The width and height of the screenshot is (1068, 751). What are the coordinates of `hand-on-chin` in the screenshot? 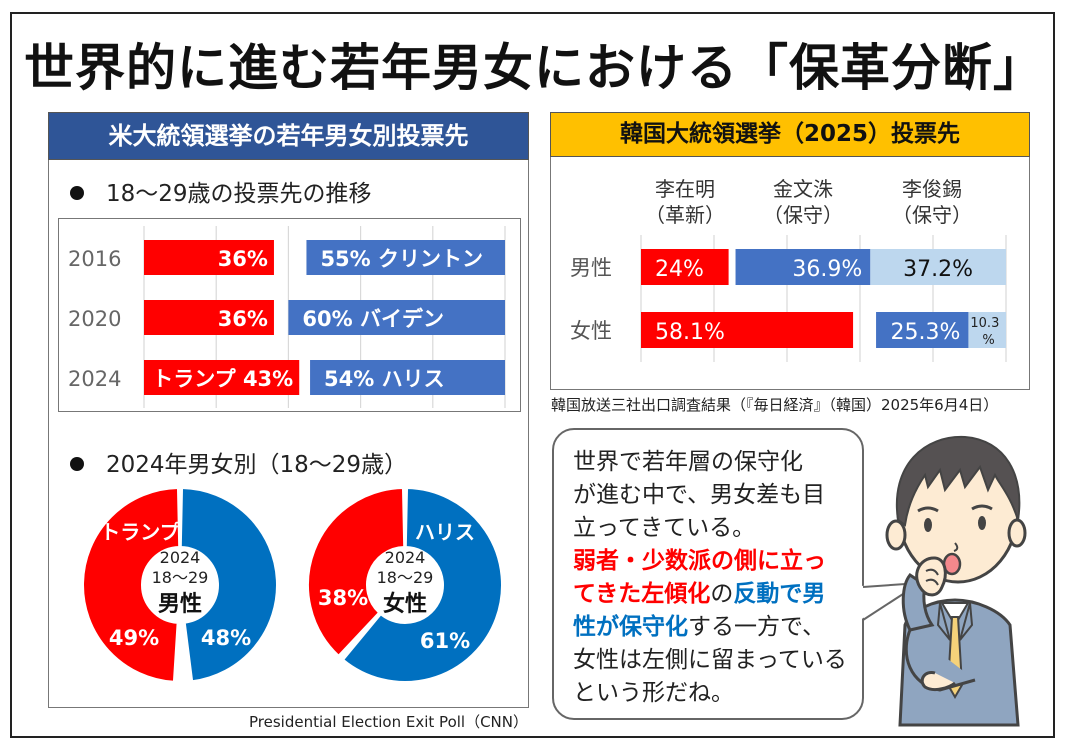 It's located at (931, 576).